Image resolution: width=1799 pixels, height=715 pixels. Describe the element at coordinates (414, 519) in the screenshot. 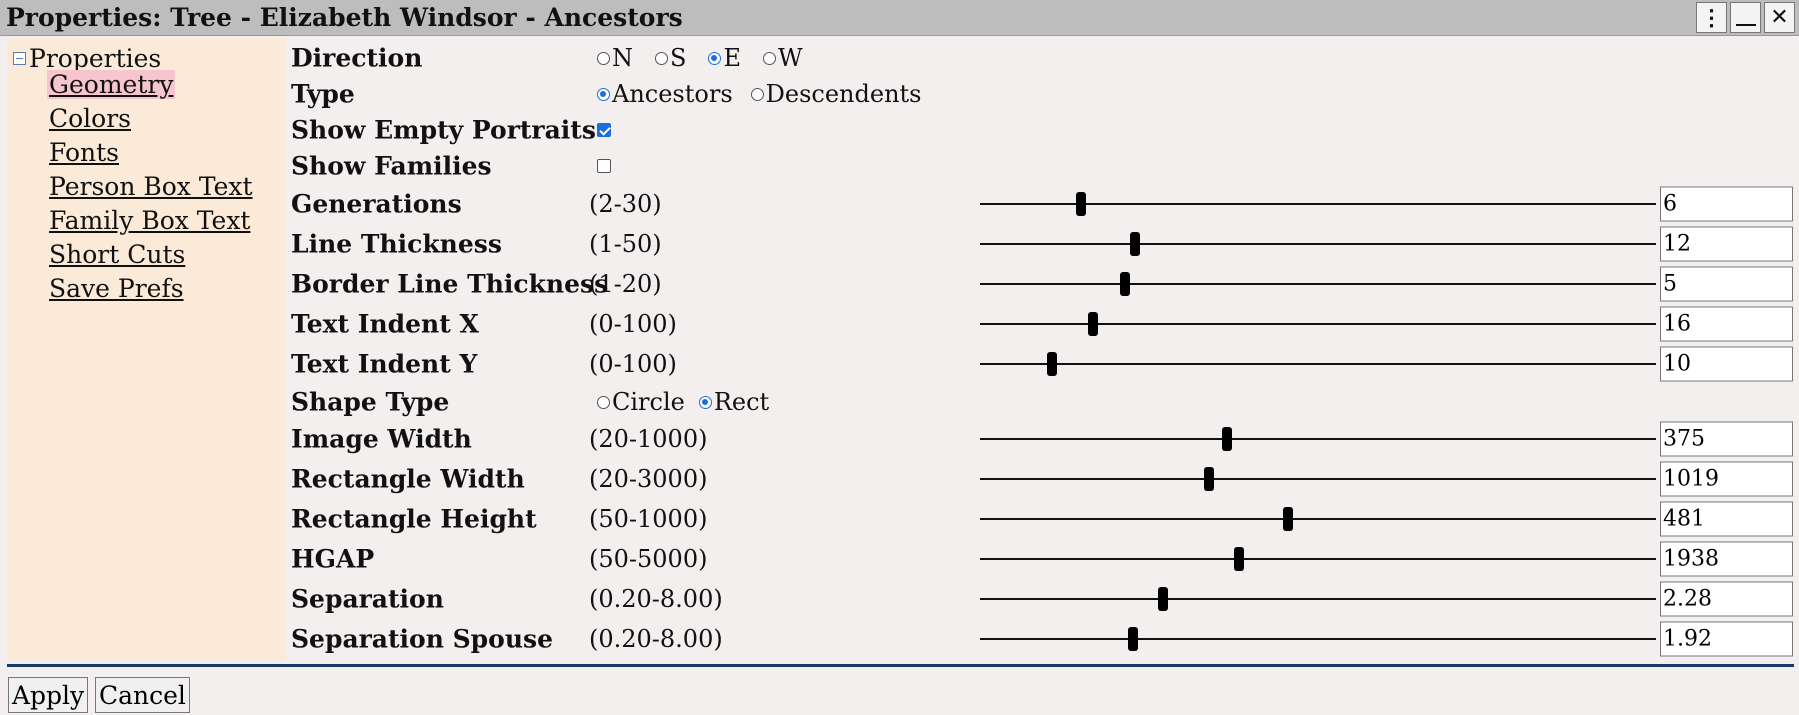

I see `rectangle-height-label: Rectangle Height` at that location.